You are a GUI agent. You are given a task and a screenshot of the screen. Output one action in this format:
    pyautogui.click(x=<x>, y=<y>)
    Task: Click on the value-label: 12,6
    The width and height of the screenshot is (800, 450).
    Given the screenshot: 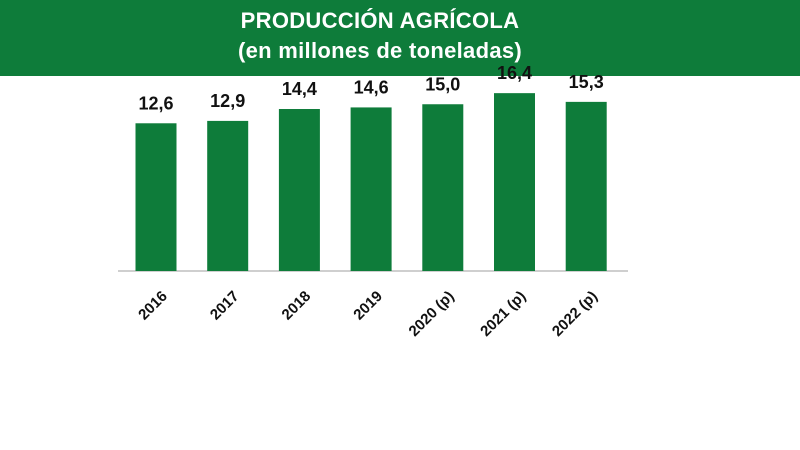 What is the action you would take?
    pyautogui.click(x=155, y=103)
    